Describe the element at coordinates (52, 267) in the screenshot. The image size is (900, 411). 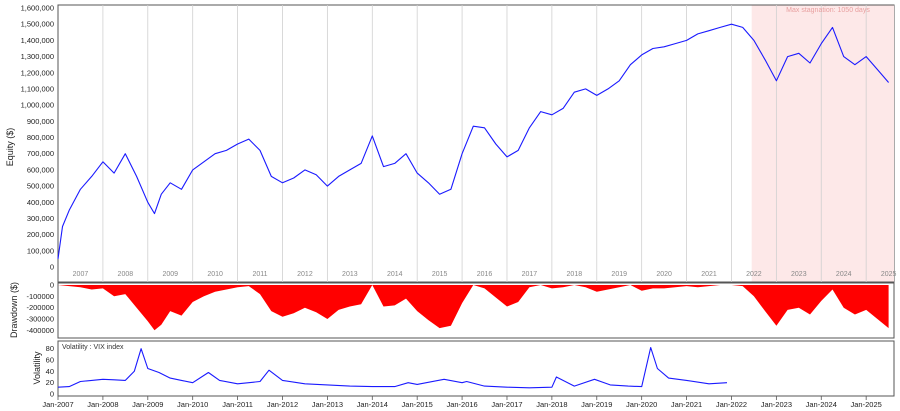
I see `equity-y-tick: 0` at that location.